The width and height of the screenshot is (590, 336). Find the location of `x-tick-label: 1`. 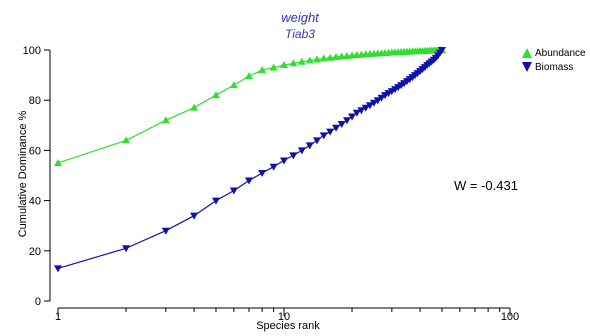

x-tick-label: 1 is located at coordinates (58, 317).